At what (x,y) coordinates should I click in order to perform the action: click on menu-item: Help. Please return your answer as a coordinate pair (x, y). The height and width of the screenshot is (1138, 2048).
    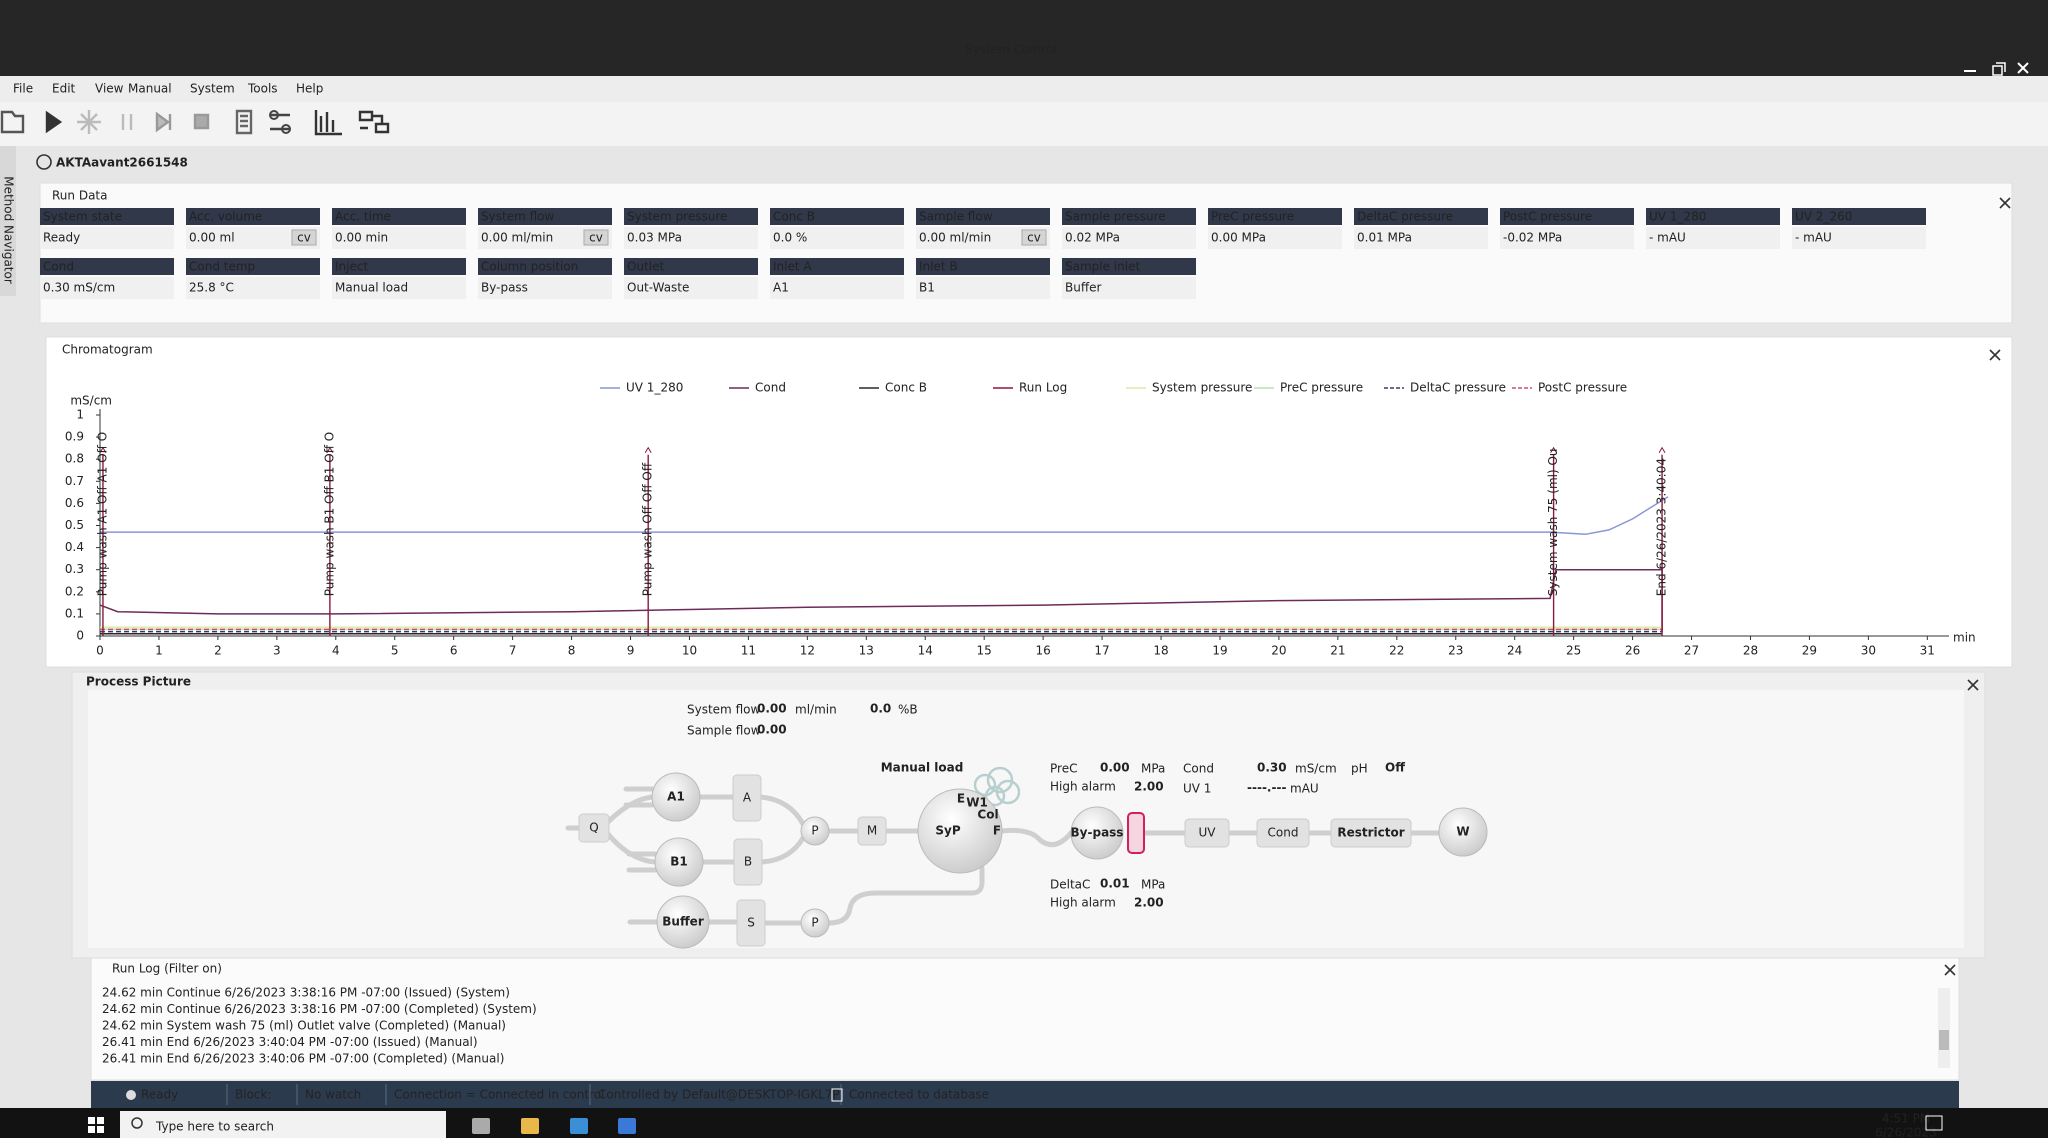
    Looking at the image, I should click on (309, 89).